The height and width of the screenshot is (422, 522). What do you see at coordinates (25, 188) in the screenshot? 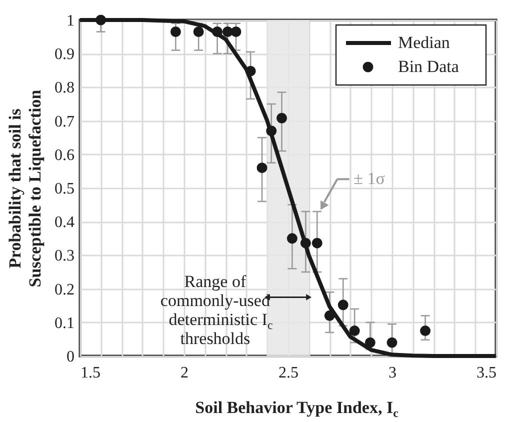
I see `y-axis-title: Probability that soil is Susceptible to Liquefaction` at bounding box center [25, 188].